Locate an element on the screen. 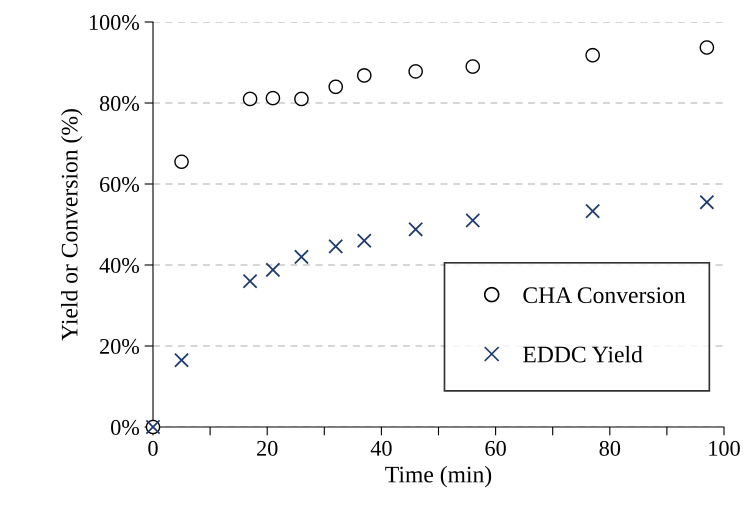 The height and width of the screenshot is (509, 745). x-tick-label: 100 is located at coordinates (724, 448).